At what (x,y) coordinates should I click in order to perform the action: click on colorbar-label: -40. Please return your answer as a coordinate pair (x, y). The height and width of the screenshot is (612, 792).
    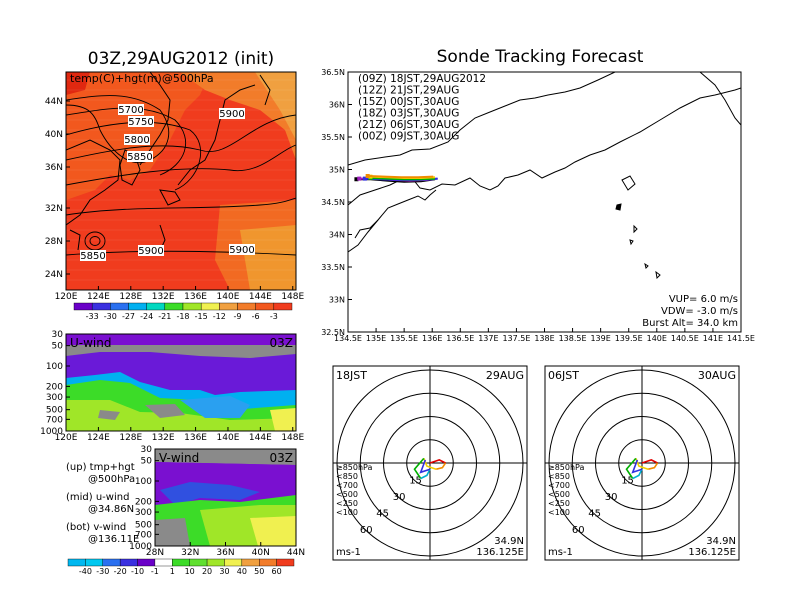
    Looking at the image, I should click on (85, 571).